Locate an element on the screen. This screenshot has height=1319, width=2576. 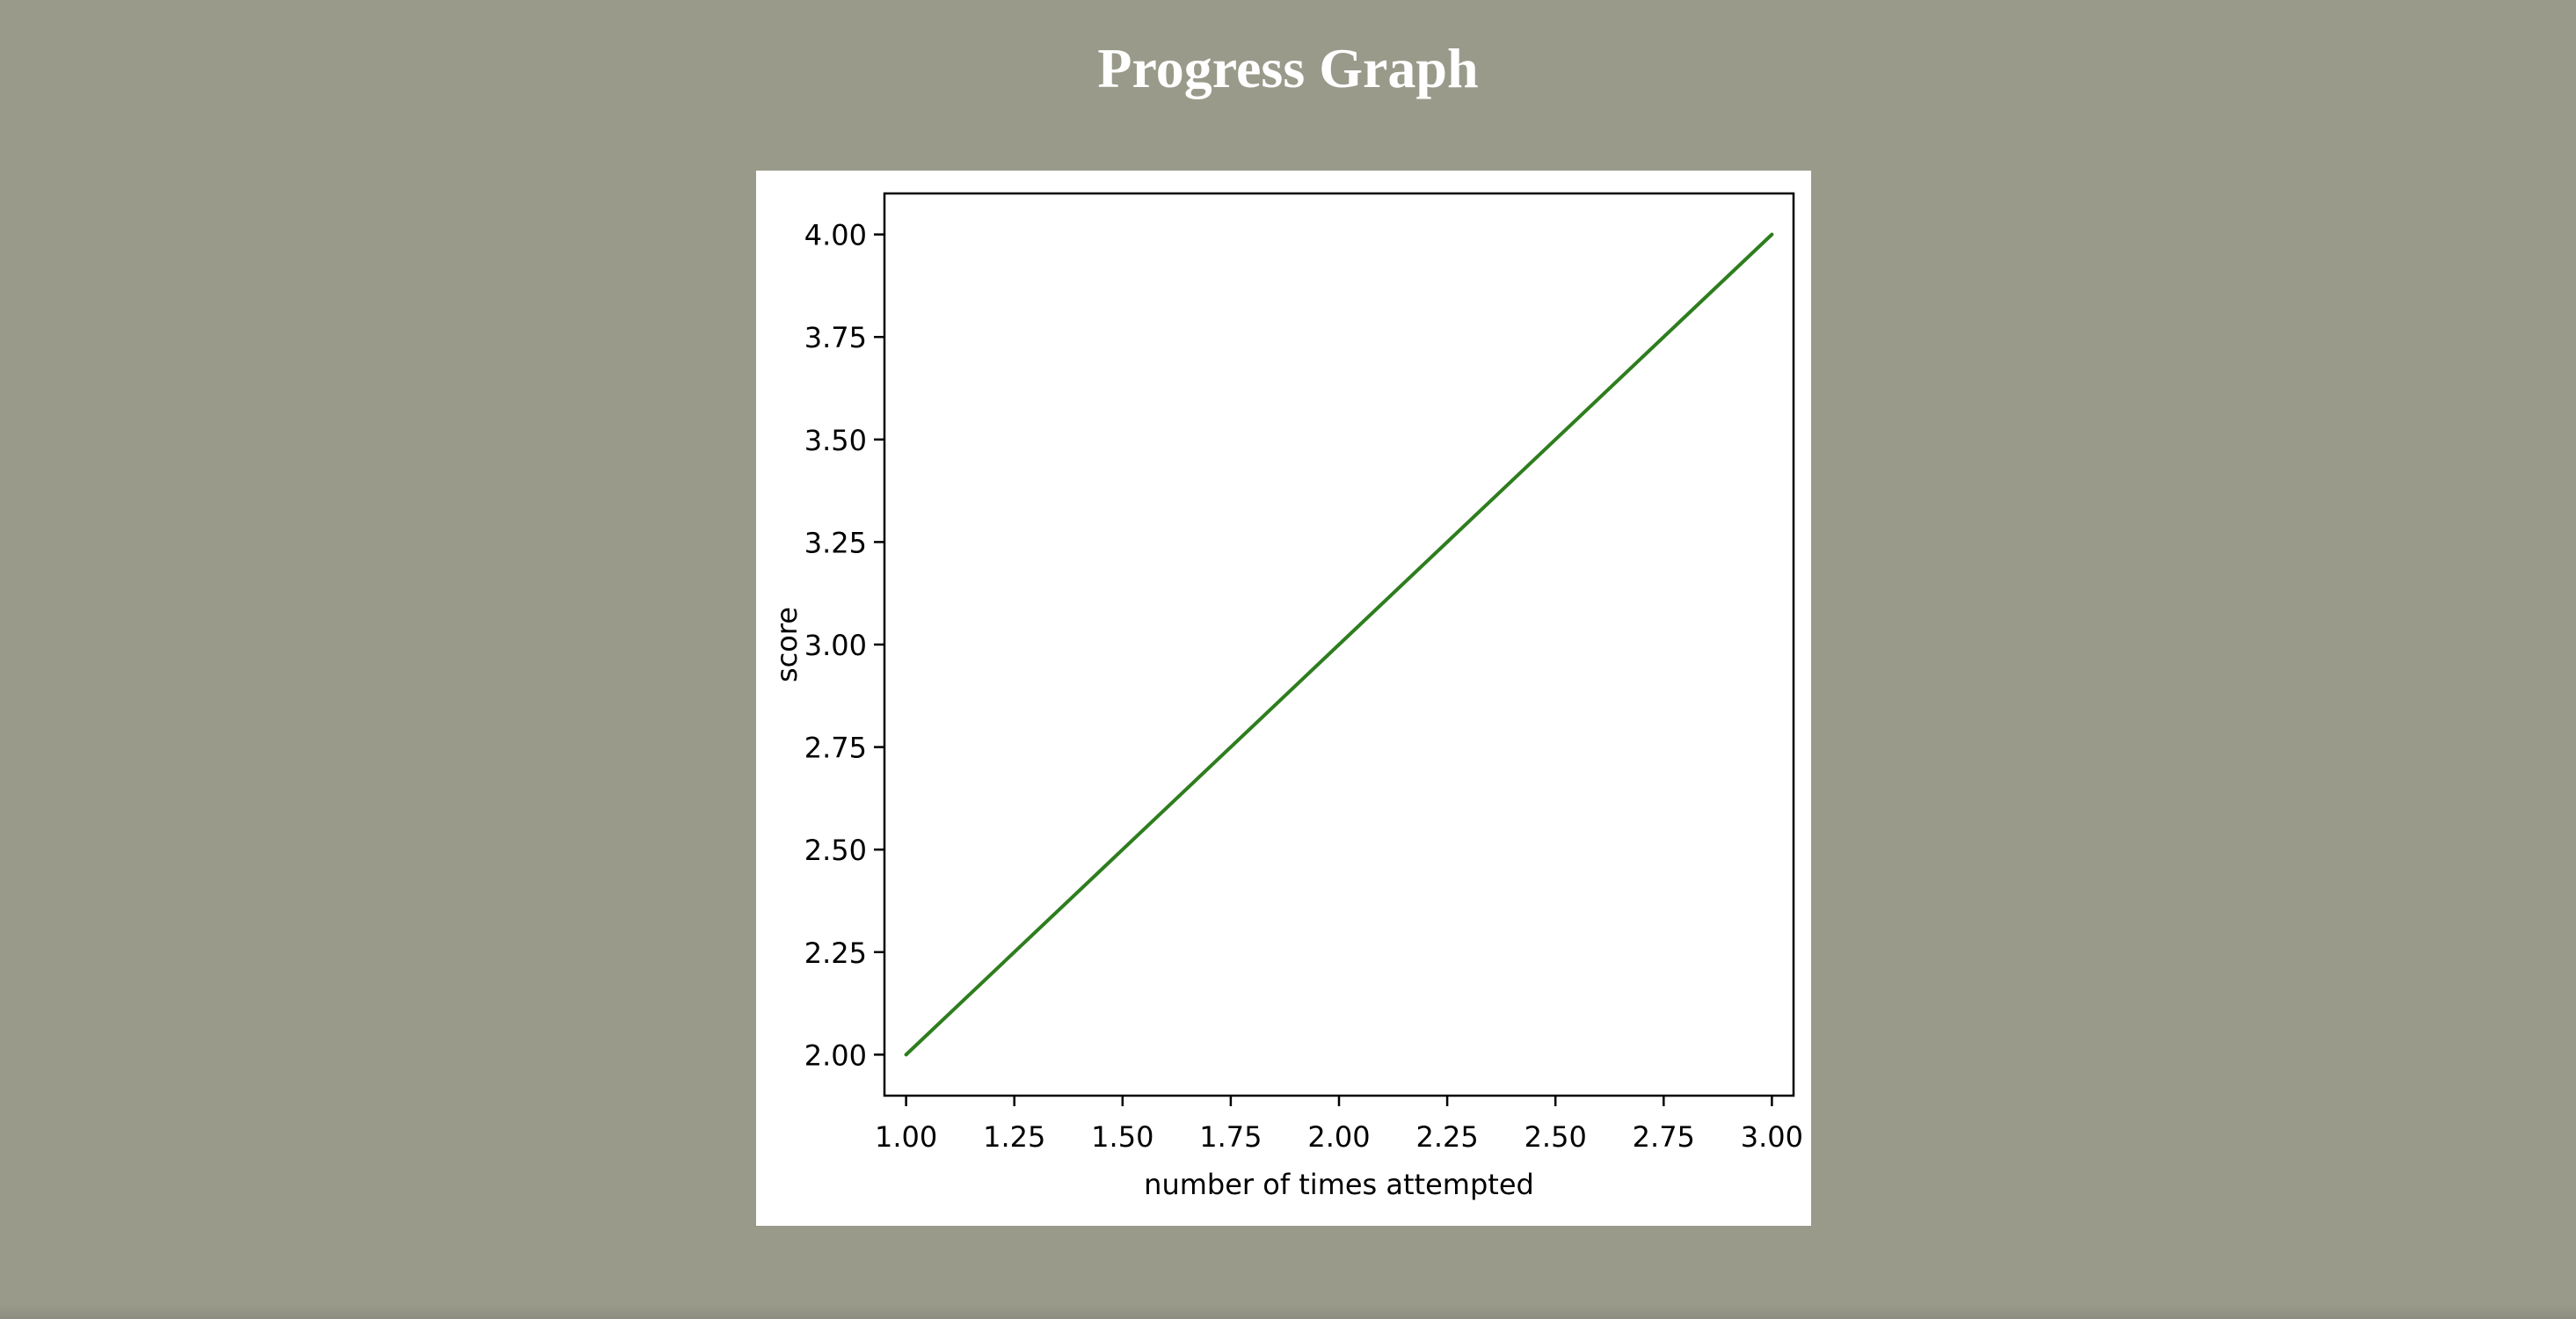
x-axis-label: number of times attempted is located at coordinates (1339, 1184).